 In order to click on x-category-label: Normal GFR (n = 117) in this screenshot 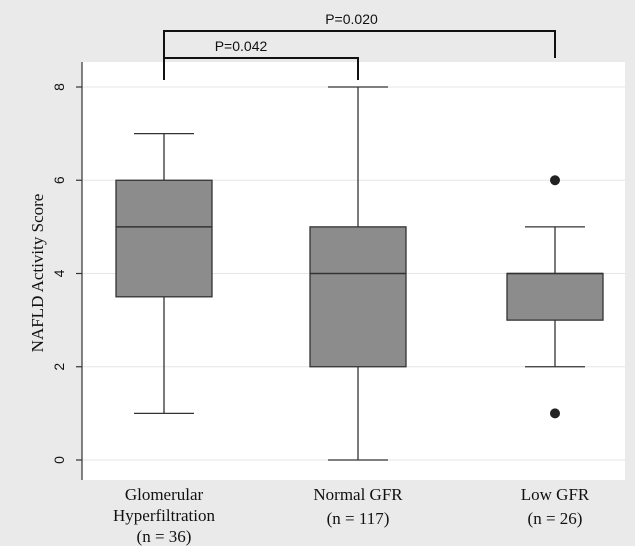, I will do `click(358, 506)`.